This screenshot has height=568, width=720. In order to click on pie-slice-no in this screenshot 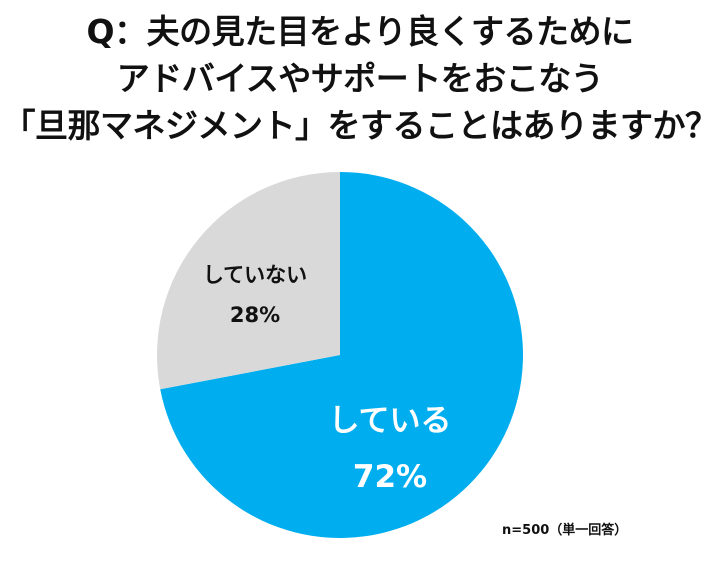, I will do `click(248, 281)`.